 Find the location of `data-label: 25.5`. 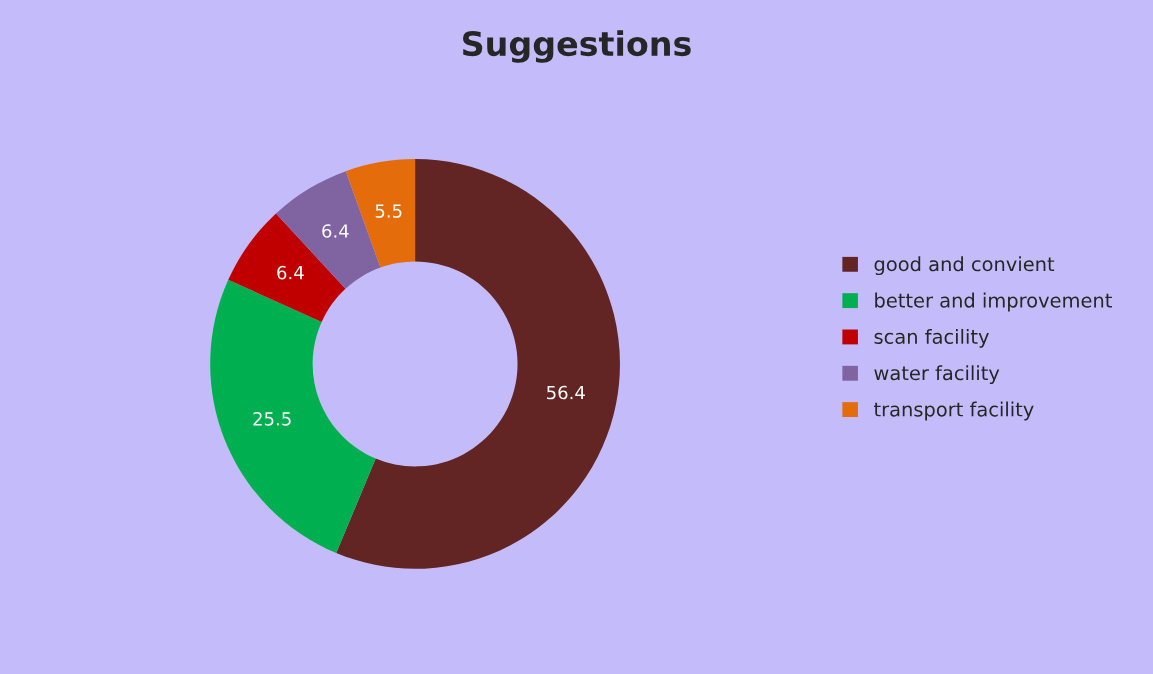

data-label: 25.5 is located at coordinates (272, 419).